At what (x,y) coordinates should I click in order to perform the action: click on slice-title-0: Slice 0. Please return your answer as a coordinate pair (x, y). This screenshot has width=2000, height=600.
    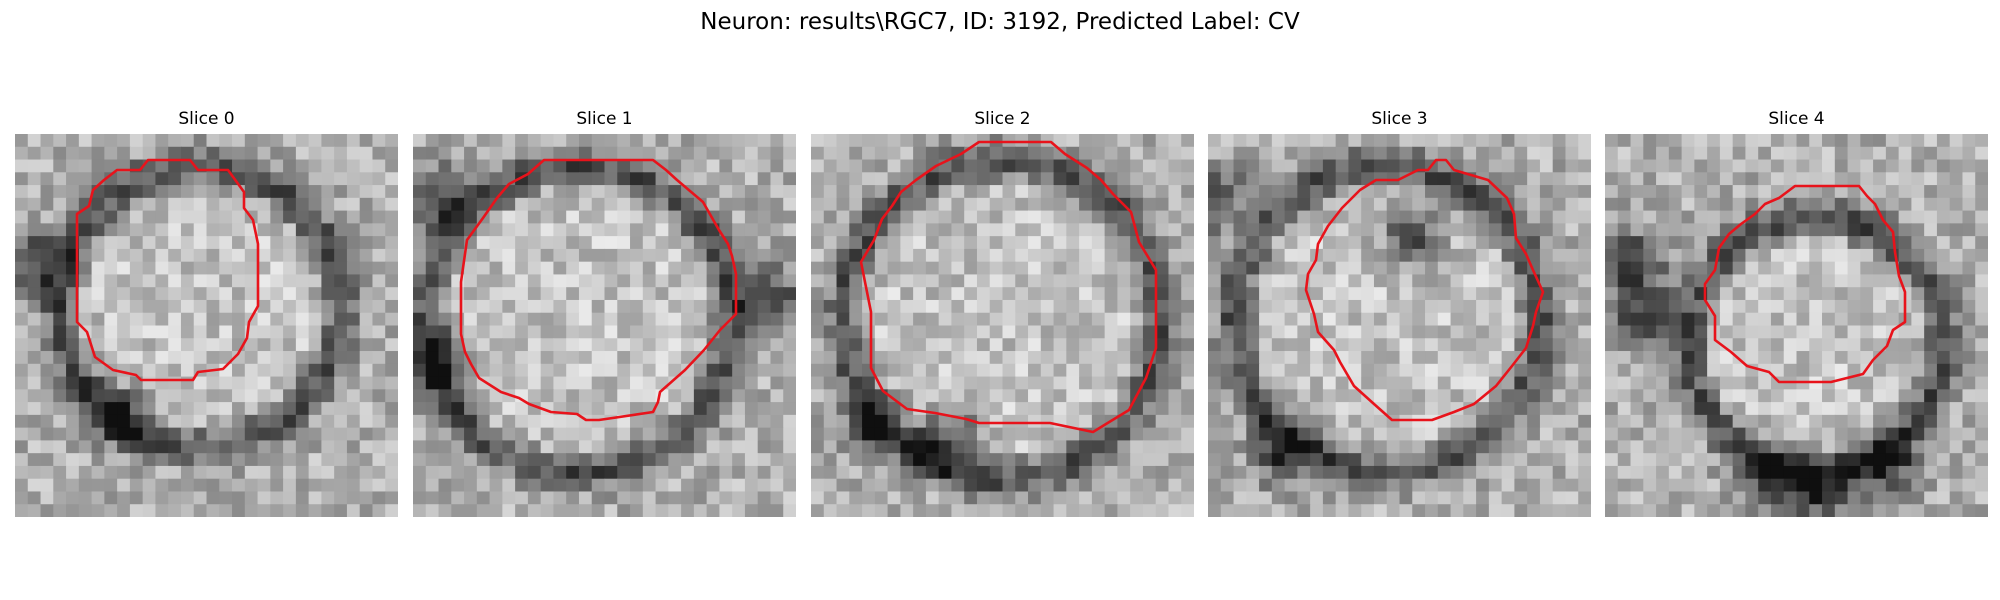
    Looking at the image, I should click on (206, 119).